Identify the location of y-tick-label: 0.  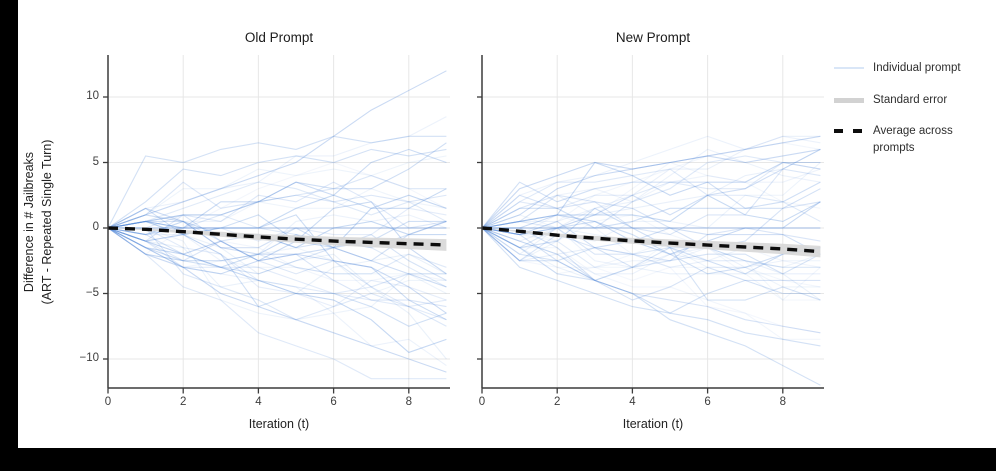
(95, 227).